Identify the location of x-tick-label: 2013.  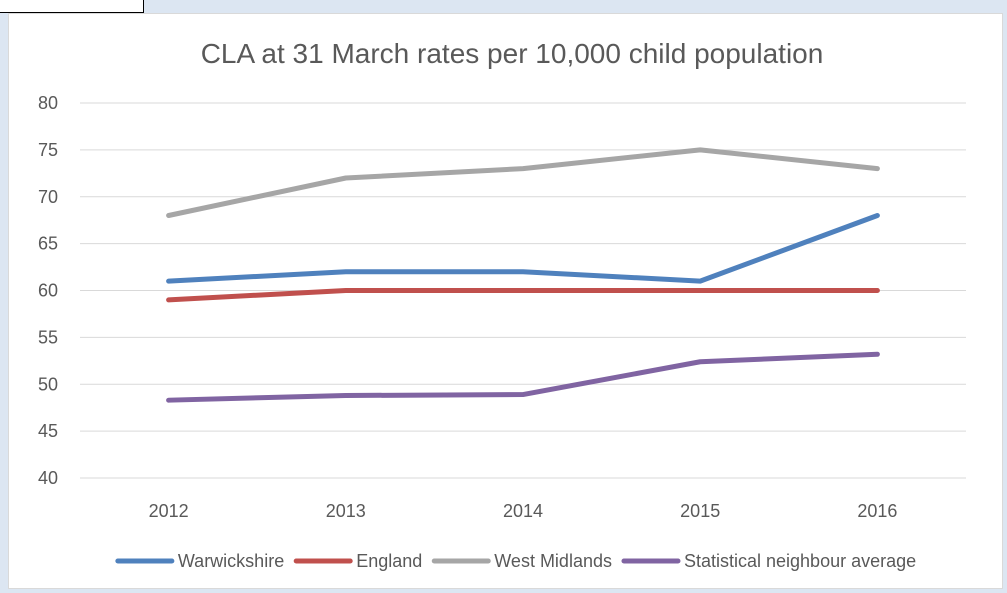
(346, 511).